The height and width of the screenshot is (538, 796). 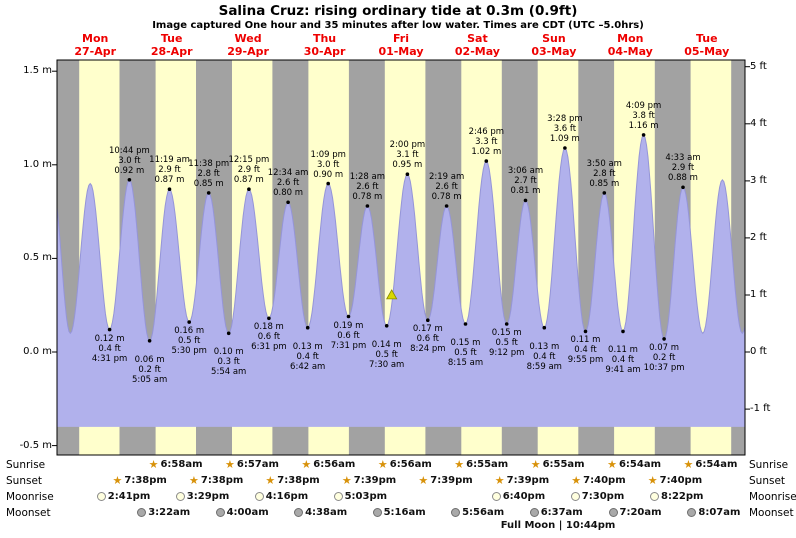 What do you see at coordinates (640, 512) in the screenshot?
I see `moonset-time: 7:20am` at bounding box center [640, 512].